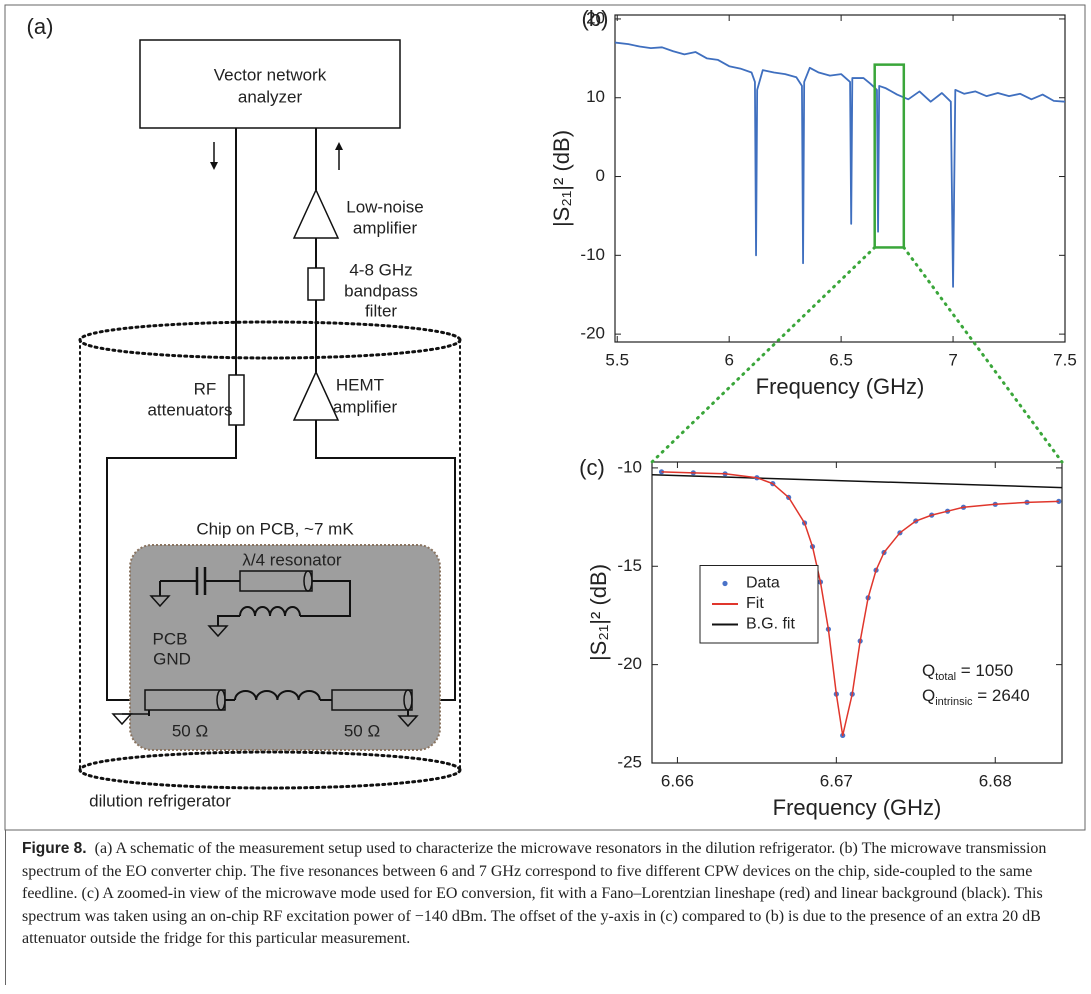  I want to click on legend: Data Fit B.G. fit, so click(759, 604).